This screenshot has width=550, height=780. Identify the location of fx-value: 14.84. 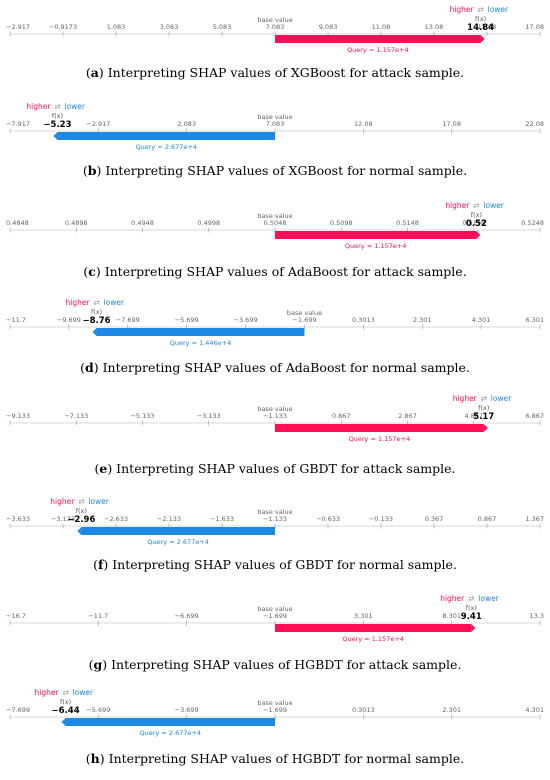
(480, 28).